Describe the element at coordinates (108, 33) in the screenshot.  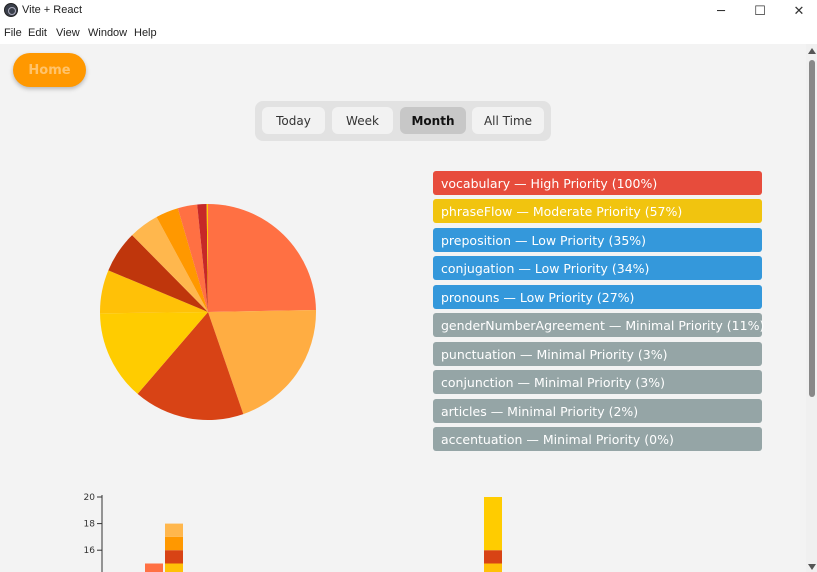
I see `menu-window: Window` at that location.